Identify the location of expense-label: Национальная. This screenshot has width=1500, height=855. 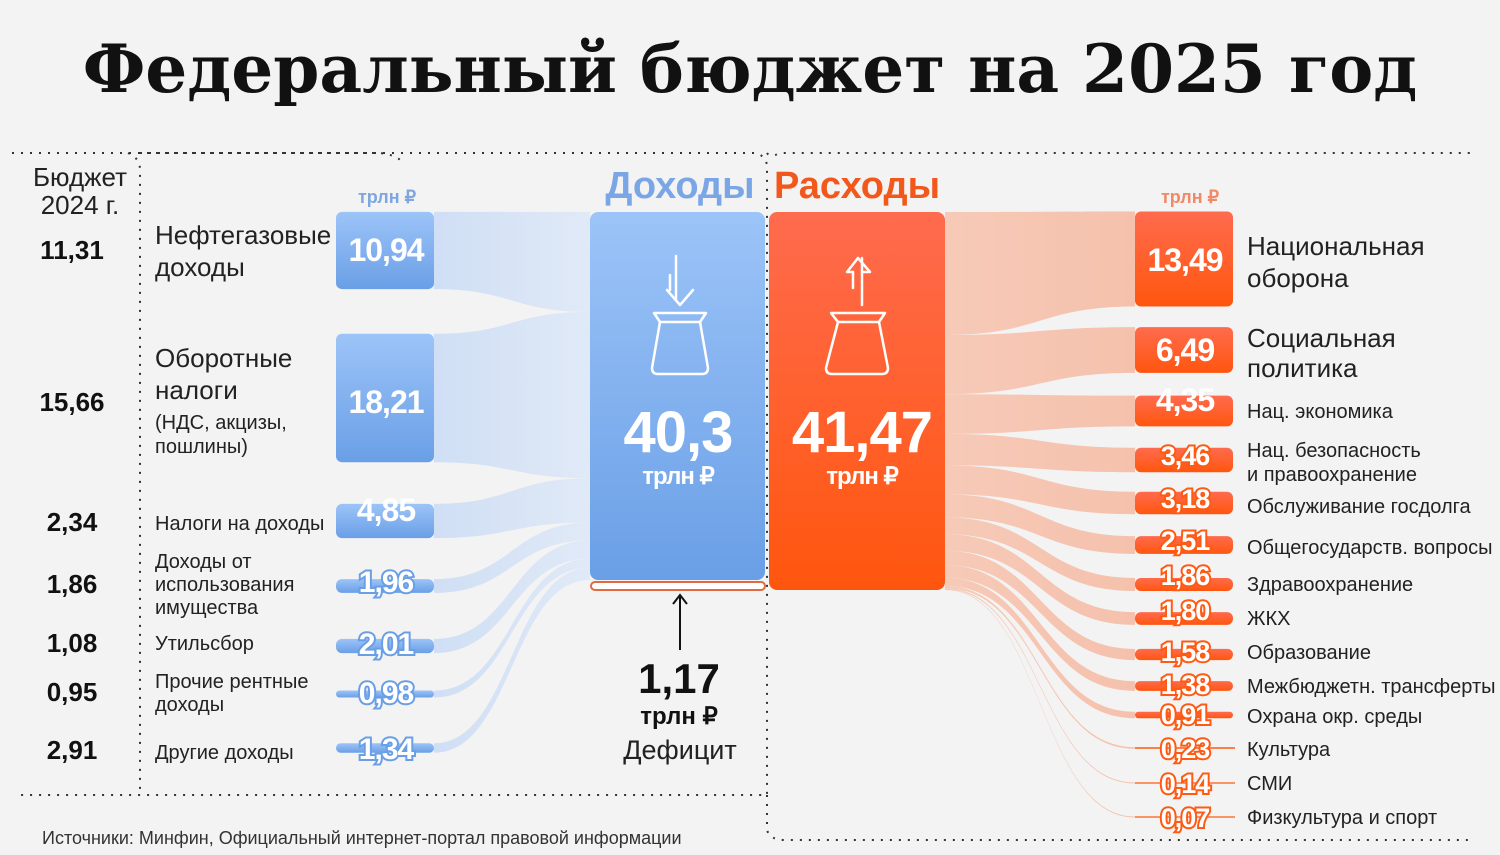
(1336, 246).